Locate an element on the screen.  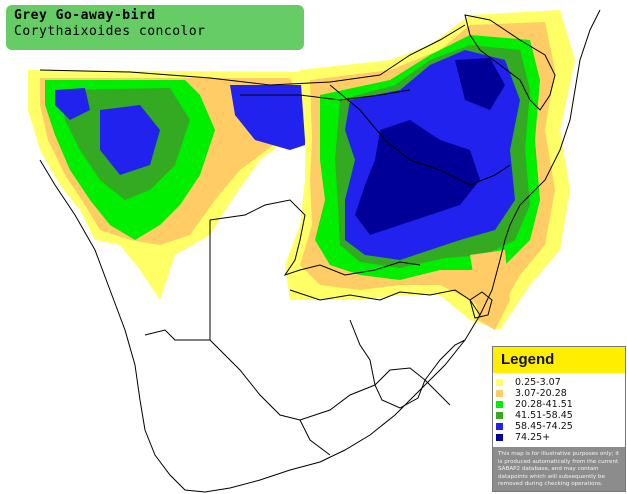
patch-blue-west2 is located at coordinates (72, 104).